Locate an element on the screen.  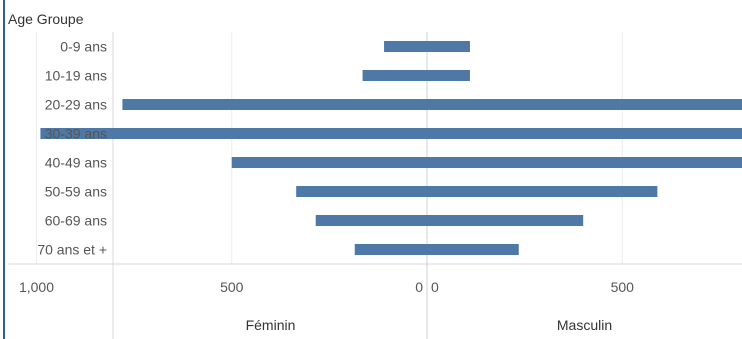
category-label: 20-29 ans is located at coordinates (76, 105).